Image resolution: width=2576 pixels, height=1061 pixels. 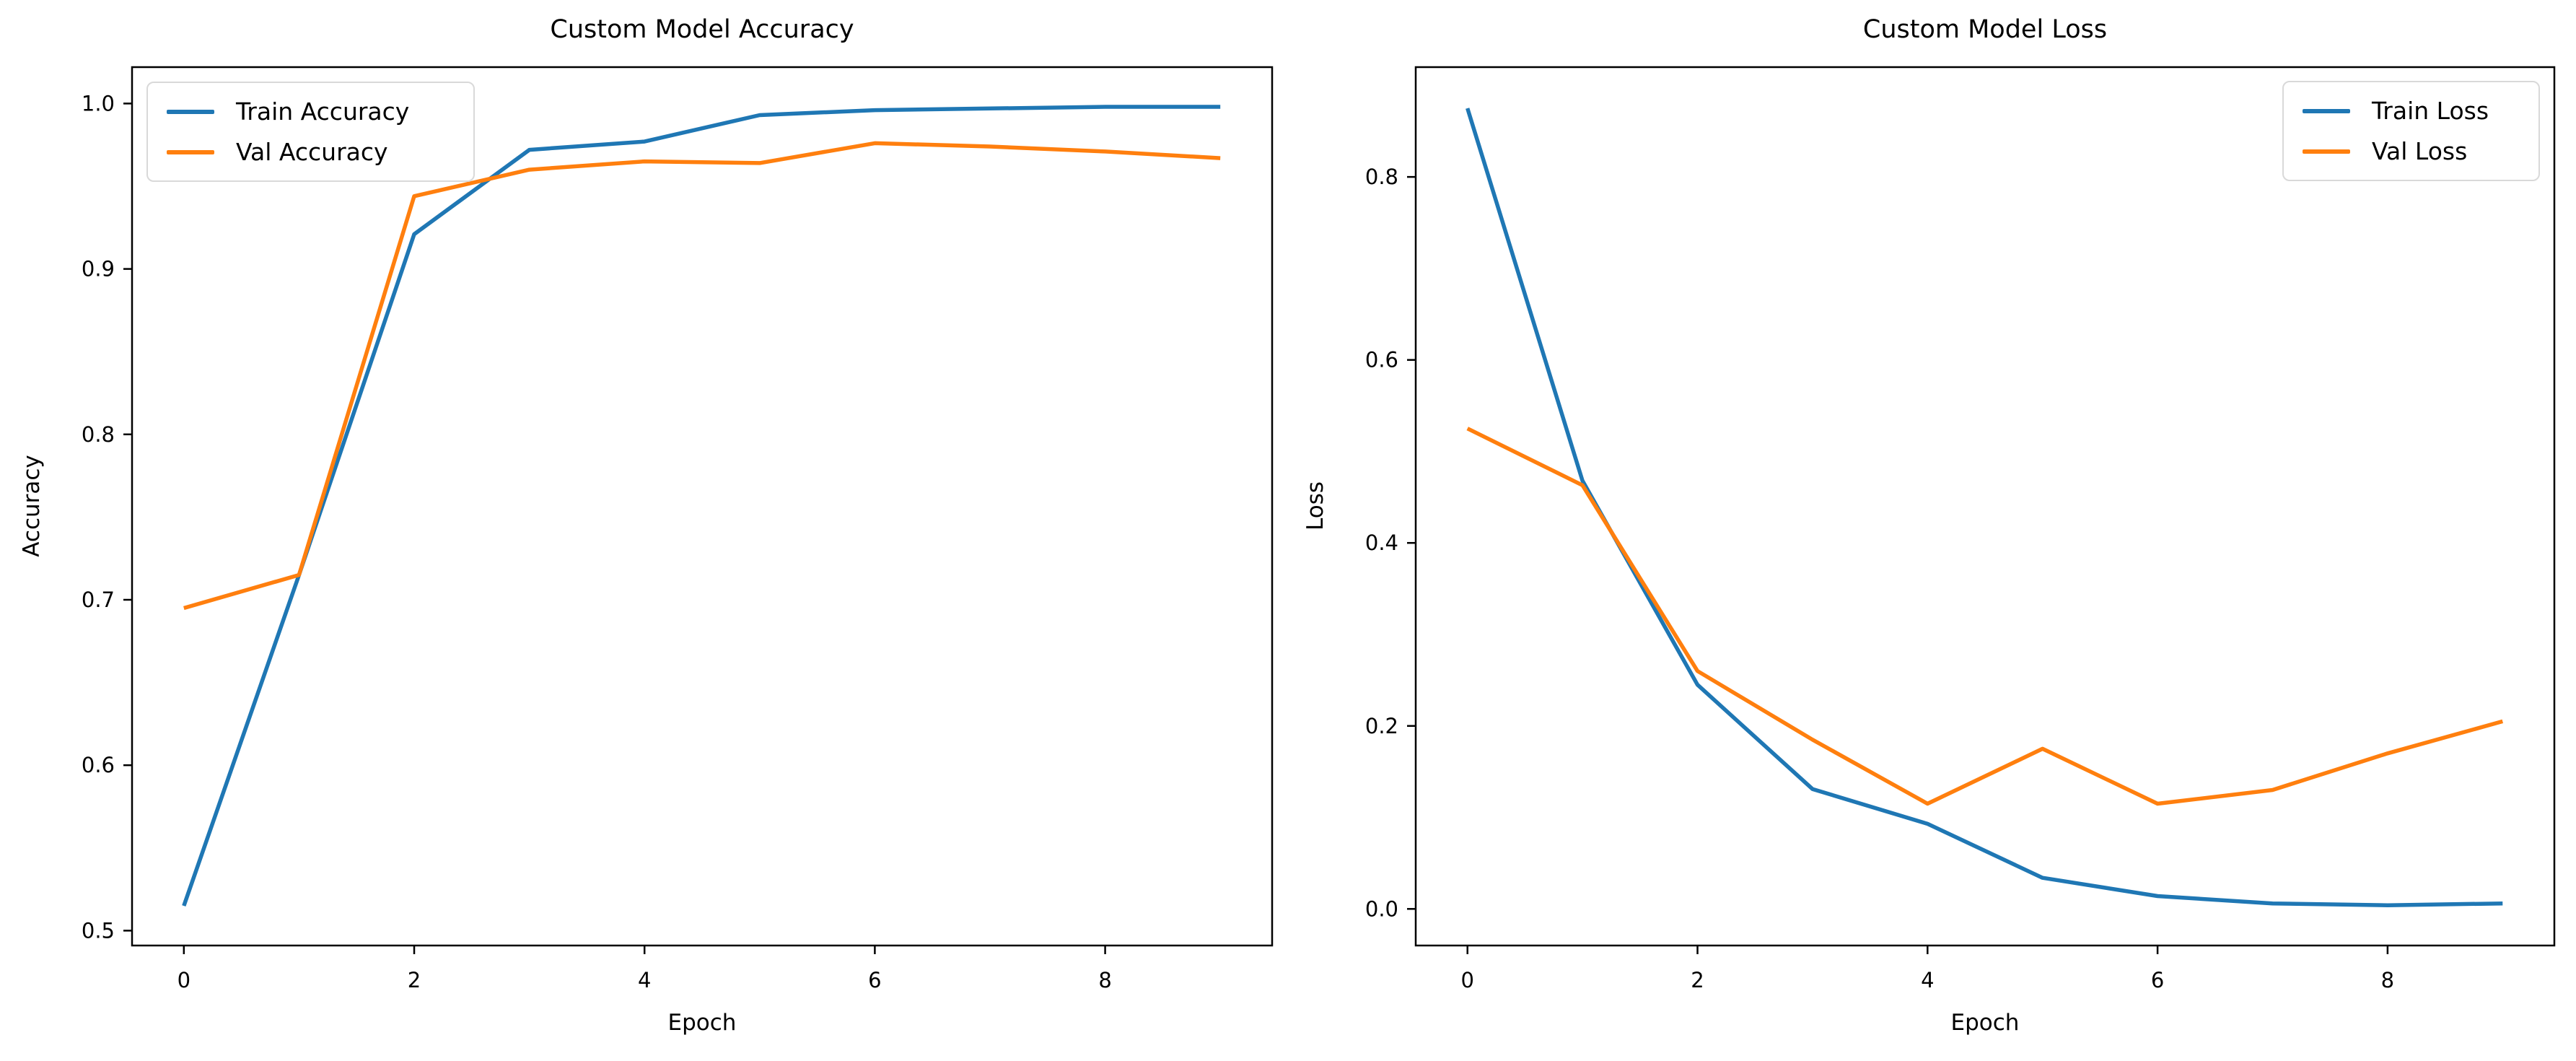 What do you see at coordinates (99, 269) in the screenshot?
I see `y-tick-label: 0.9` at bounding box center [99, 269].